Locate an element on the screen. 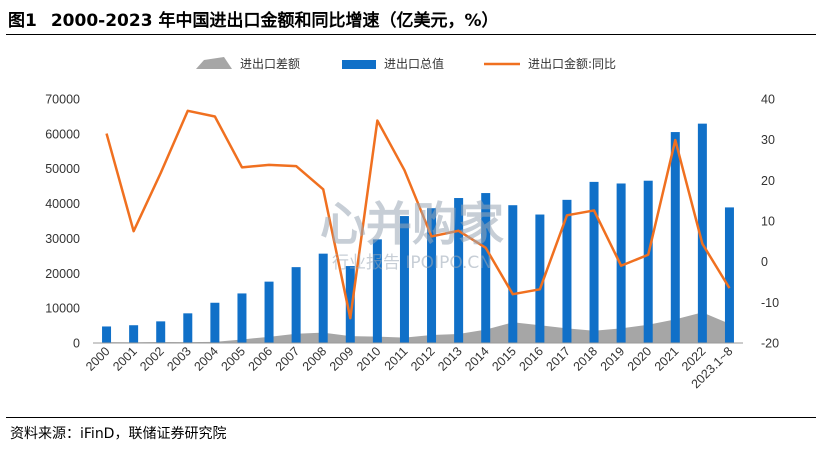 The width and height of the screenshot is (824, 454). y-left-tick-label: 30000 is located at coordinates (62, 239).